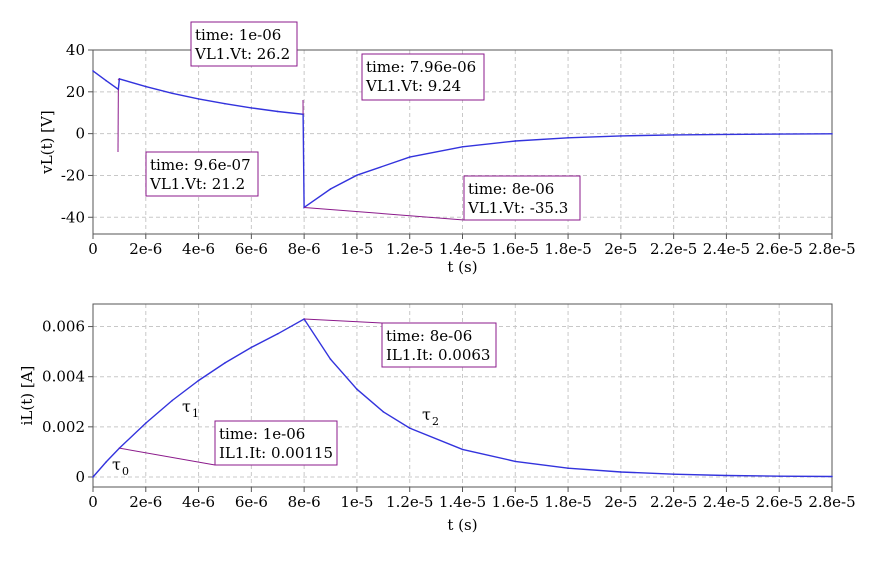 The image size is (888, 565). What do you see at coordinates (197, 184) in the screenshot?
I see `annotation-value: VL1.Vt: 21.2` at bounding box center [197, 184].